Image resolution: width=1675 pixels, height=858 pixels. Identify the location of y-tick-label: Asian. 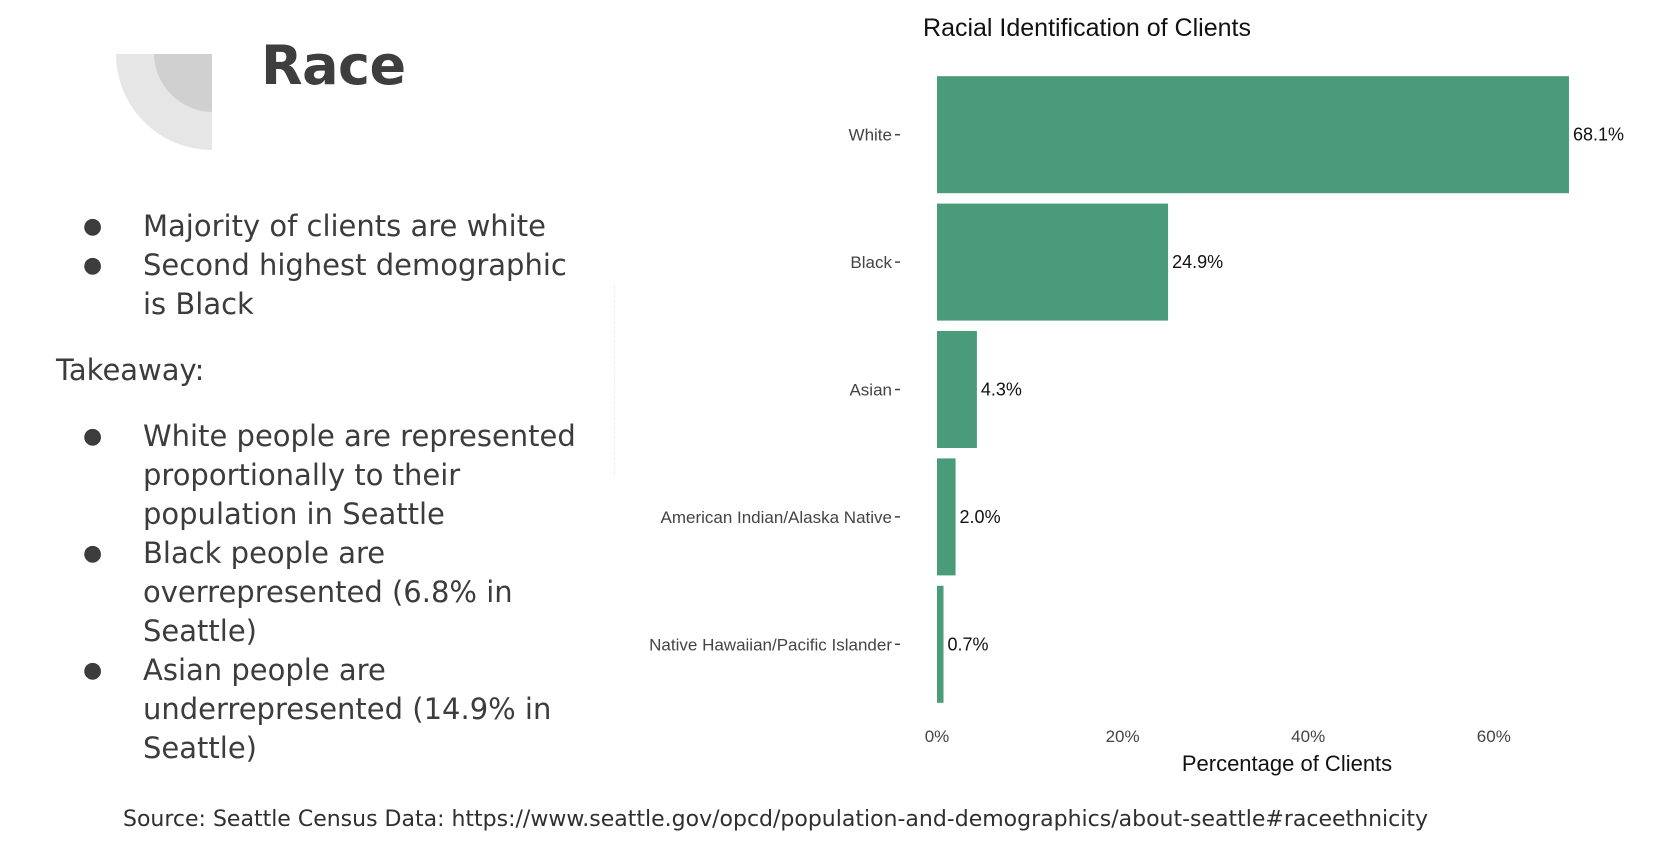
(870, 390).